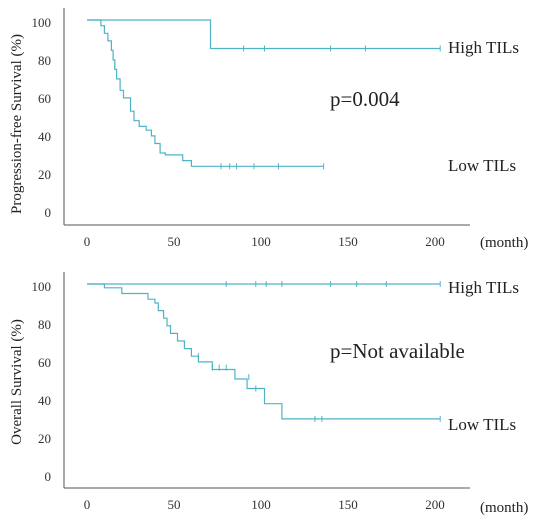 The height and width of the screenshot is (522, 550). I want to click on os-y-tick-label: 100, so click(42, 286).